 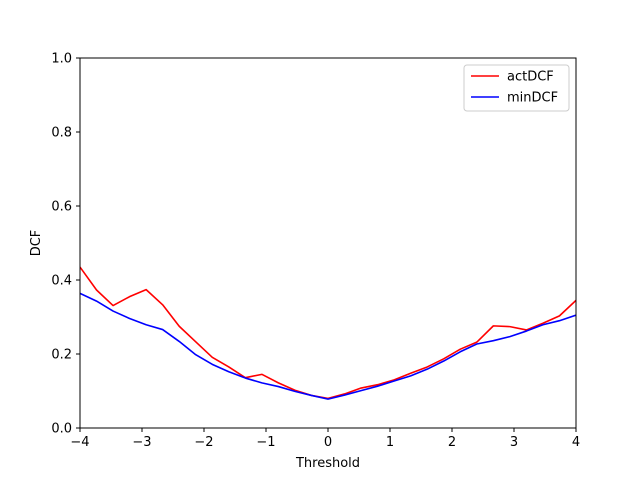 What do you see at coordinates (203, 442) in the screenshot?
I see `x-tick-label: −2` at bounding box center [203, 442].